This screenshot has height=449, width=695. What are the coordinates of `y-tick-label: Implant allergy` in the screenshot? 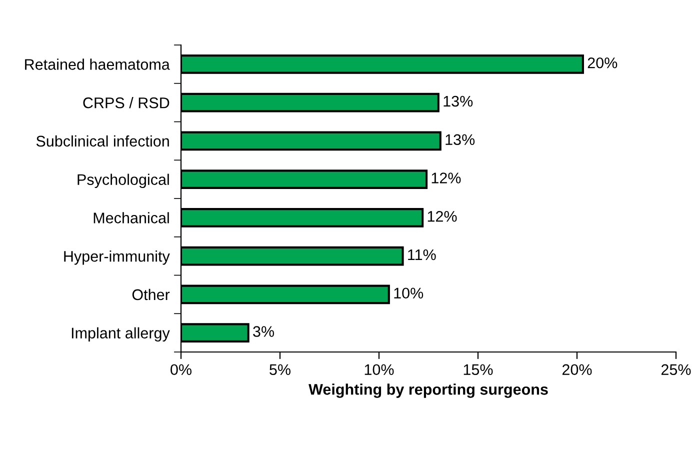 It's located at (121, 334).